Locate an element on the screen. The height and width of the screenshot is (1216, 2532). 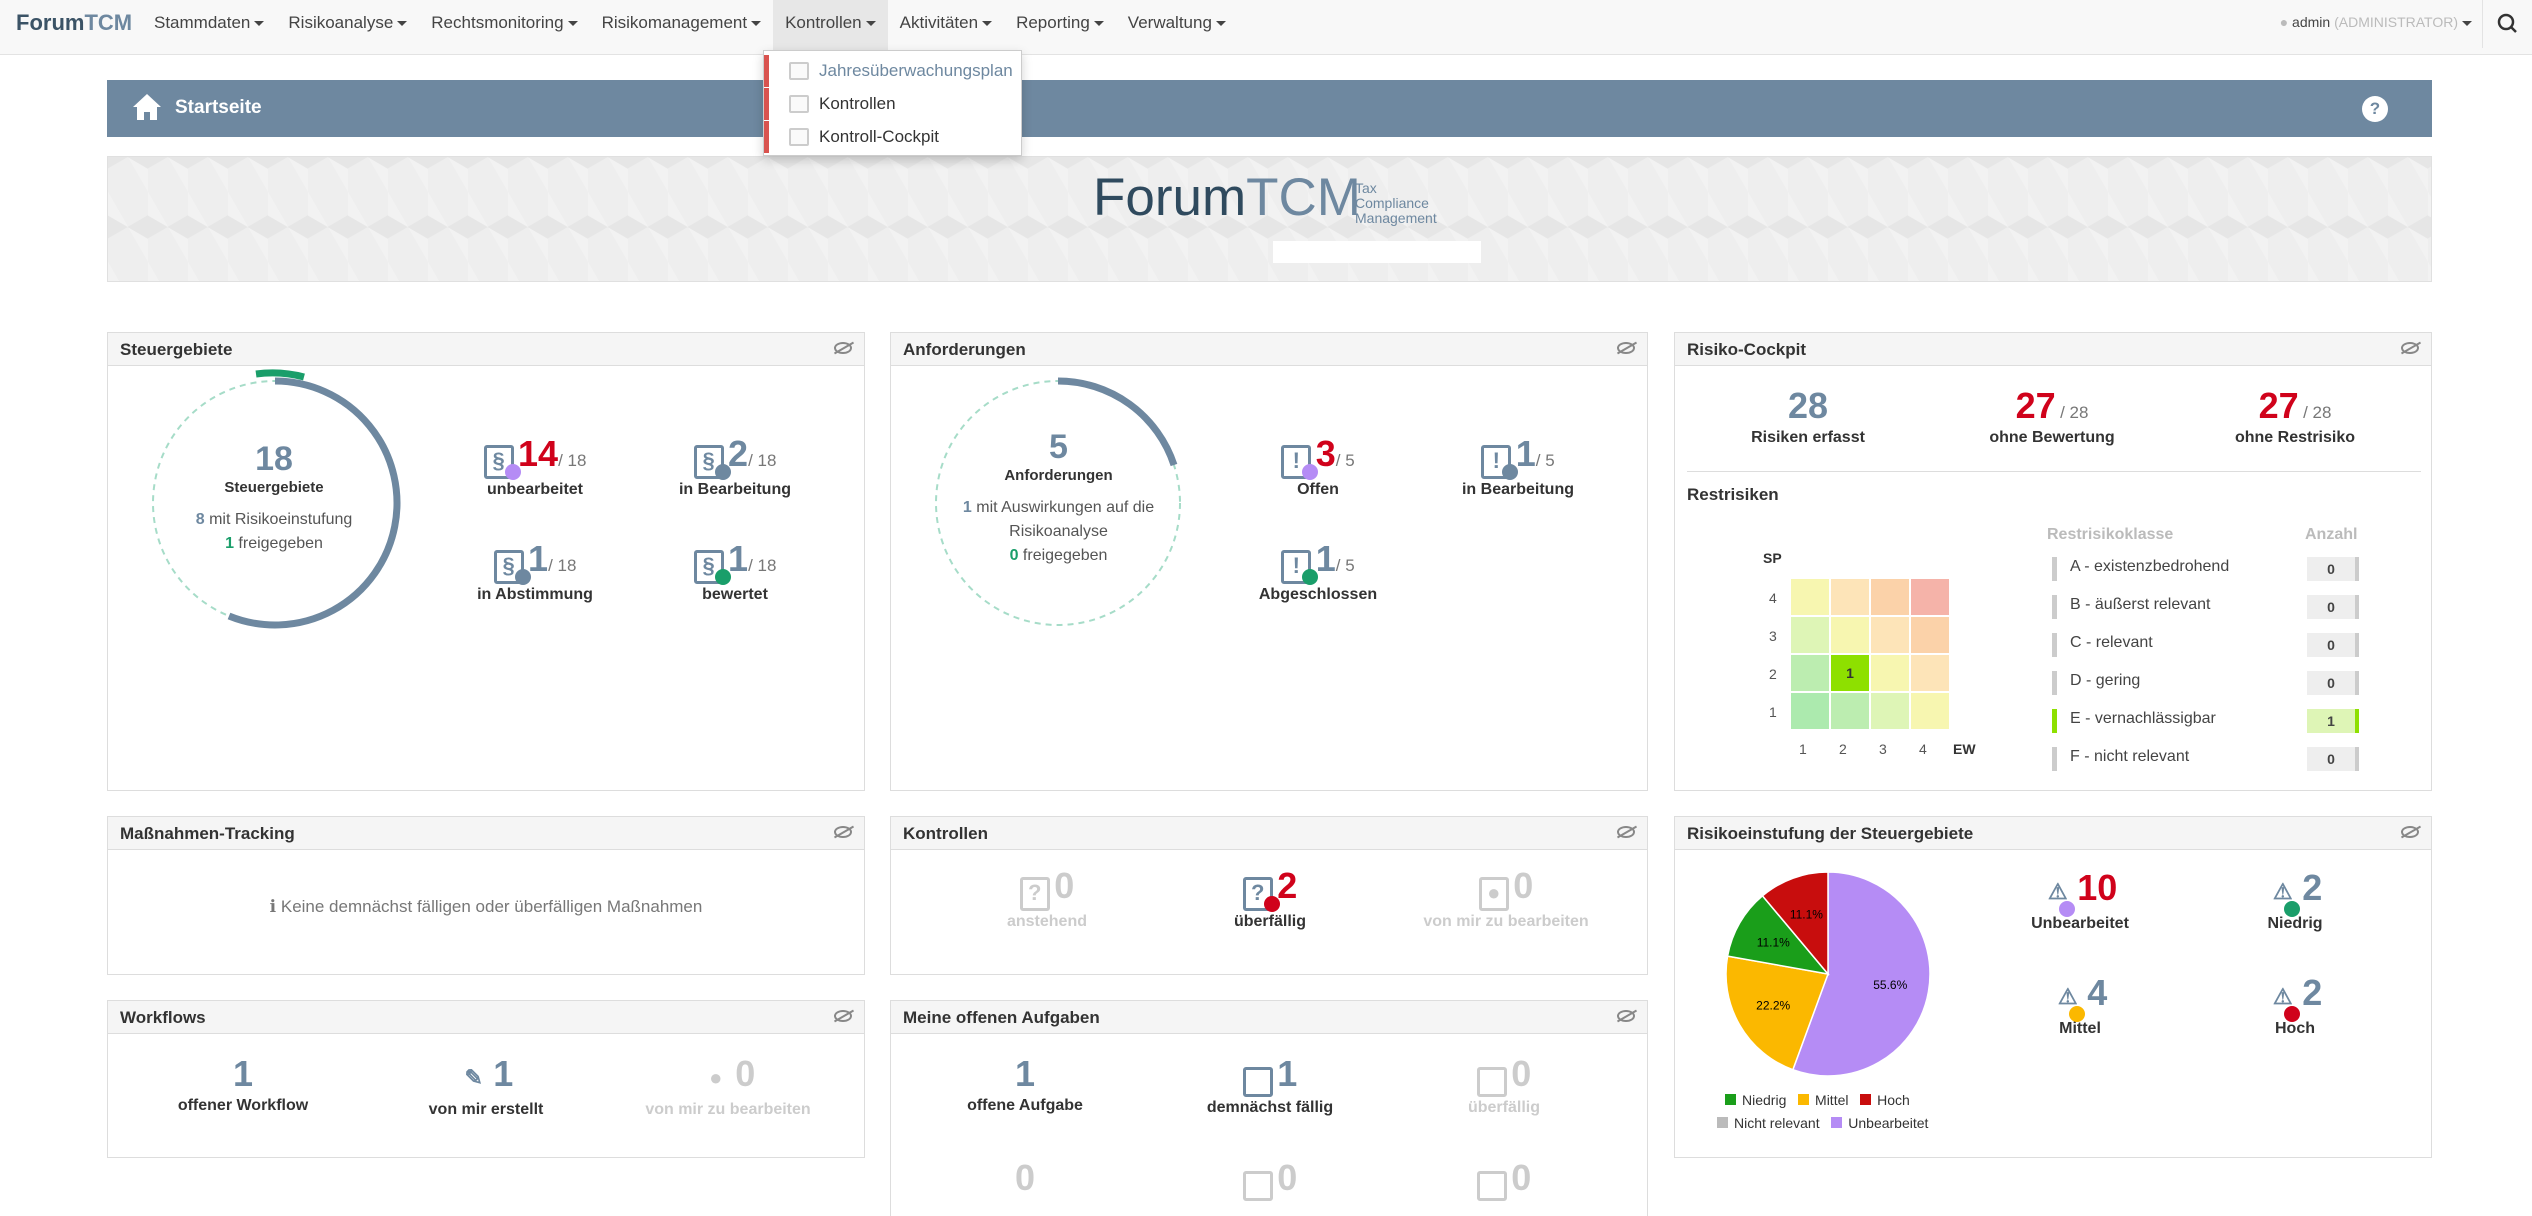
col-anzahl: Anzahl is located at coordinates (2331, 534).